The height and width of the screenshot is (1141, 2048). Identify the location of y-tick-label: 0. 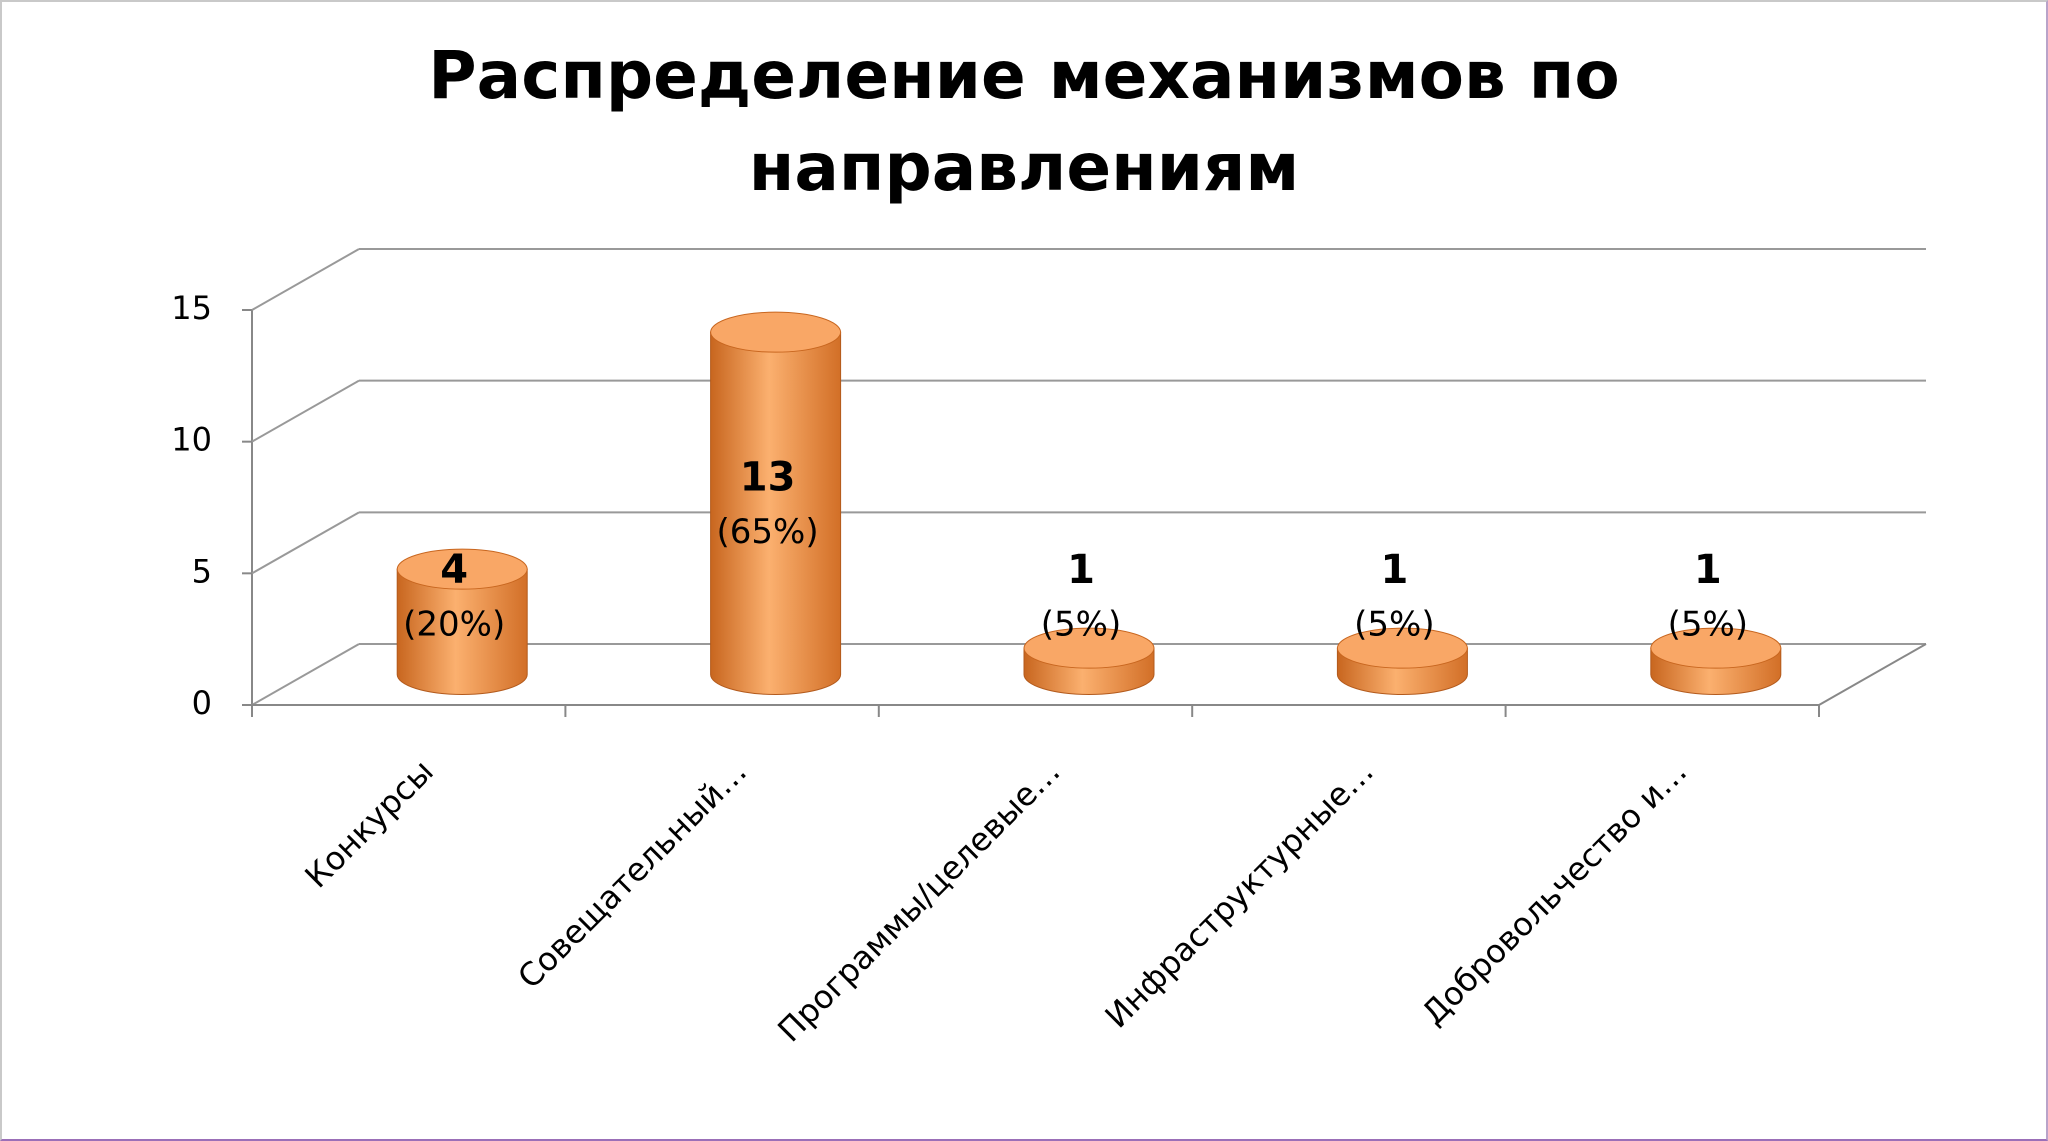
(202, 703).